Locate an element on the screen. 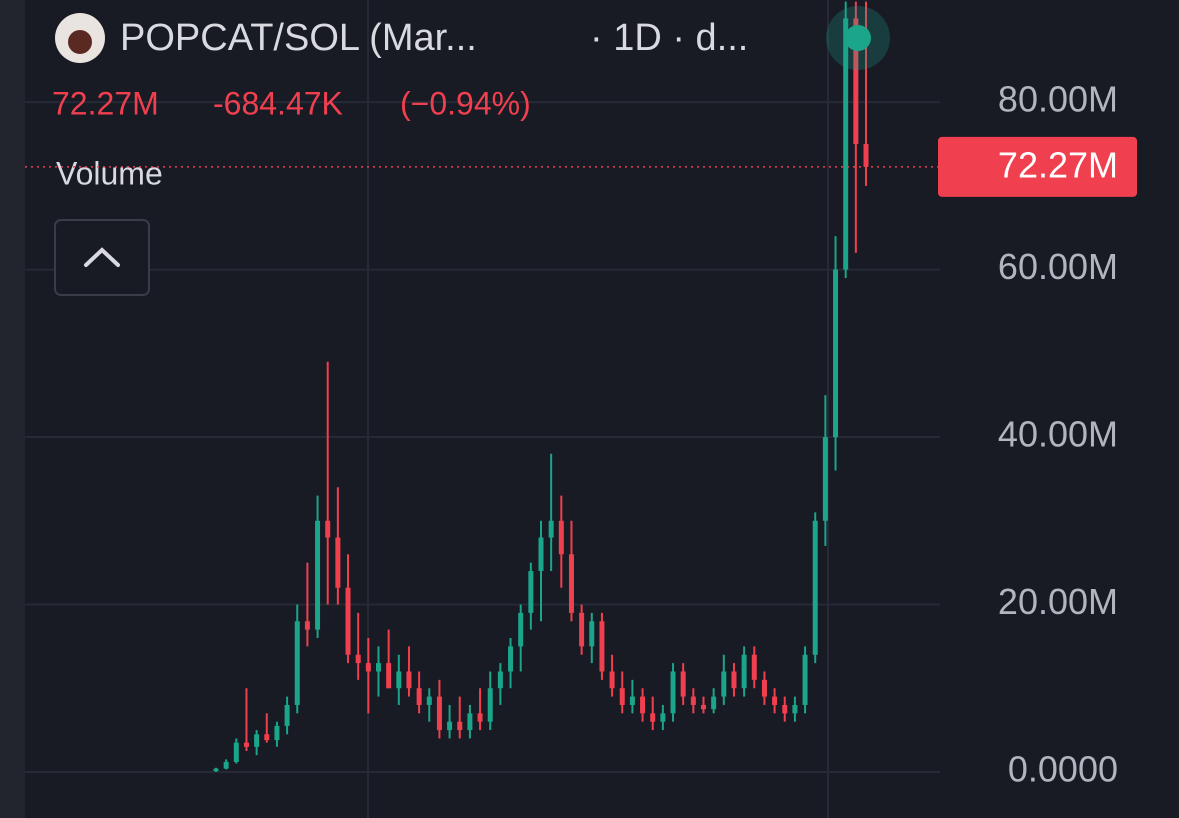  price-box-label: 72.27M is located at coordinates (1058, 164).